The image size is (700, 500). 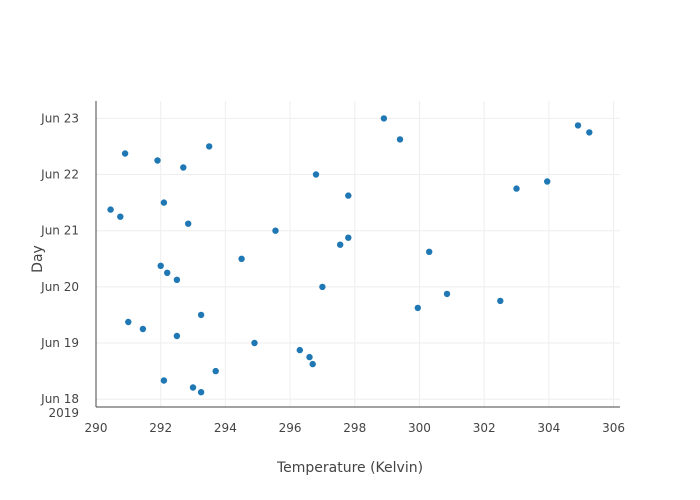 What do you see at coordinates (59, 399) in the screenshot?
I see `y-tick-label: Jun 18` at bounding box center [59, 399].